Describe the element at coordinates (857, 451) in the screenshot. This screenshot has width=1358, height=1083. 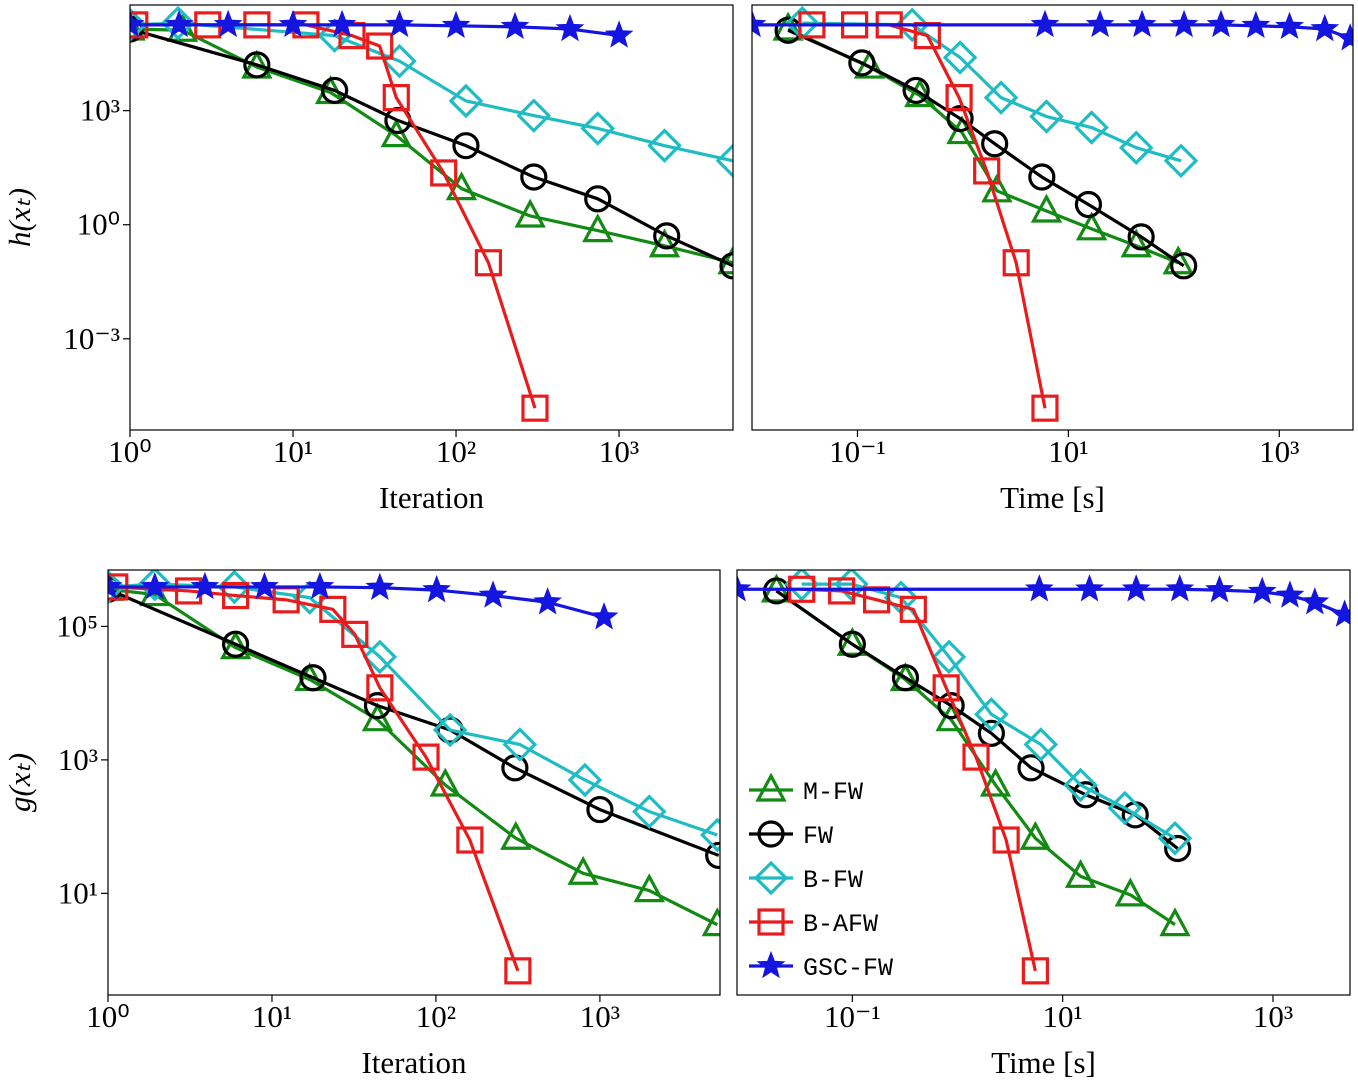
I see `x-tick-label: 10⁻¹` at that location.